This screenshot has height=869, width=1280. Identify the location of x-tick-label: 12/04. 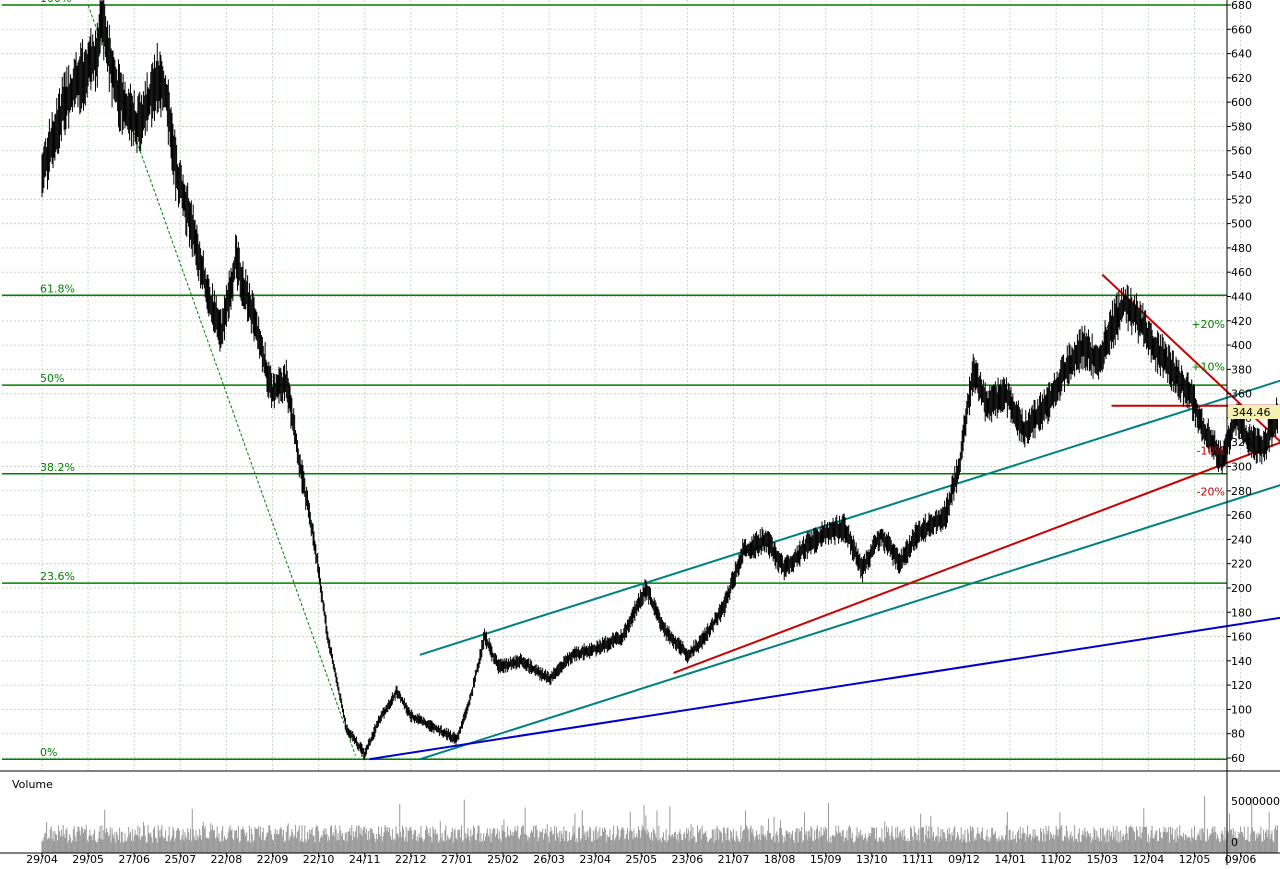
(1149, 859).